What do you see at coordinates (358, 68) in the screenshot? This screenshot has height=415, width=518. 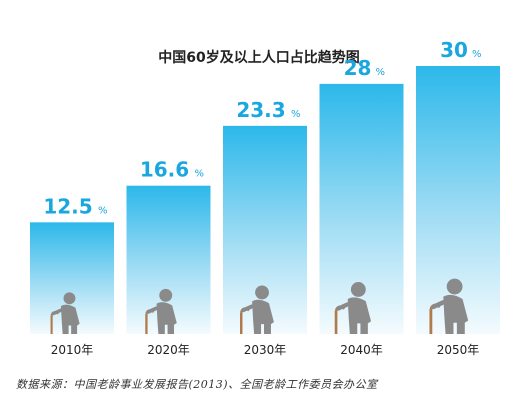 I see `data-label: 28` at bounding box center [358, 68].